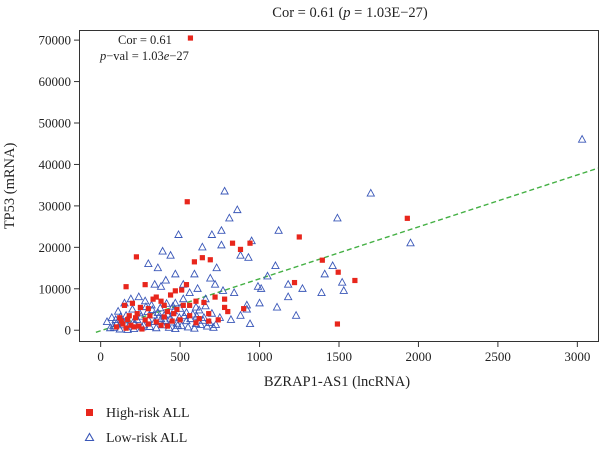  Describe the element at coordinates (89, 412) in the screenshot. I see `legend-high-risk-marker` at that location.